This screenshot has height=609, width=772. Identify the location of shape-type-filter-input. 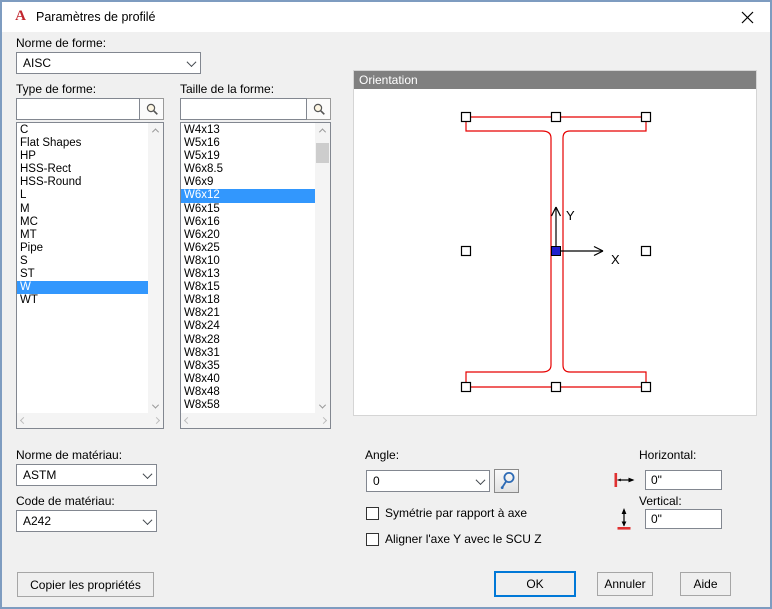
(78, 109).